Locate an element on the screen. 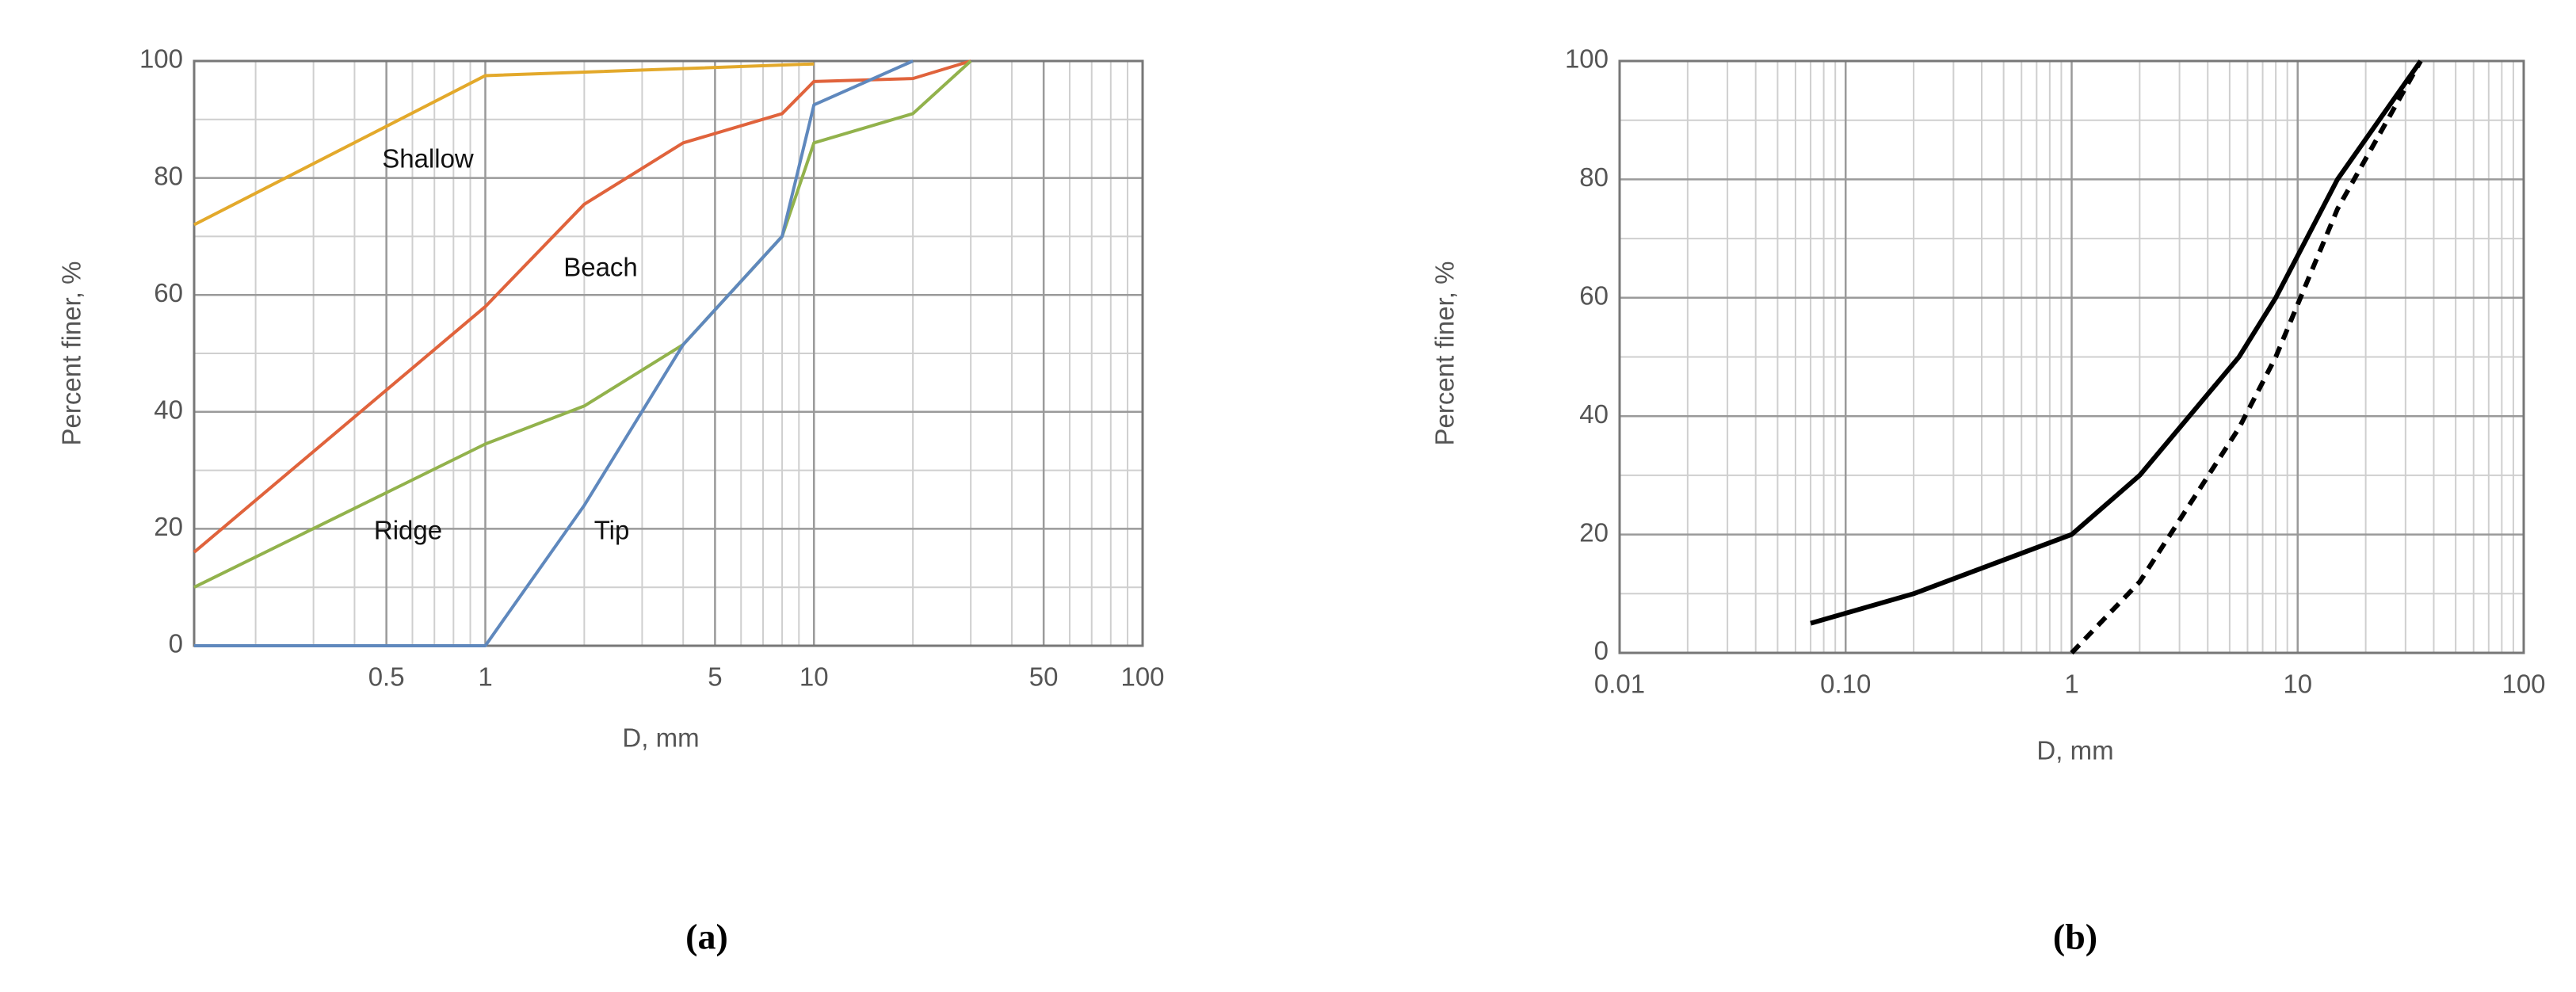 This screenshot has width=2576, height=992. x-tick-label: 50 is located at coordinates (1044, 677).